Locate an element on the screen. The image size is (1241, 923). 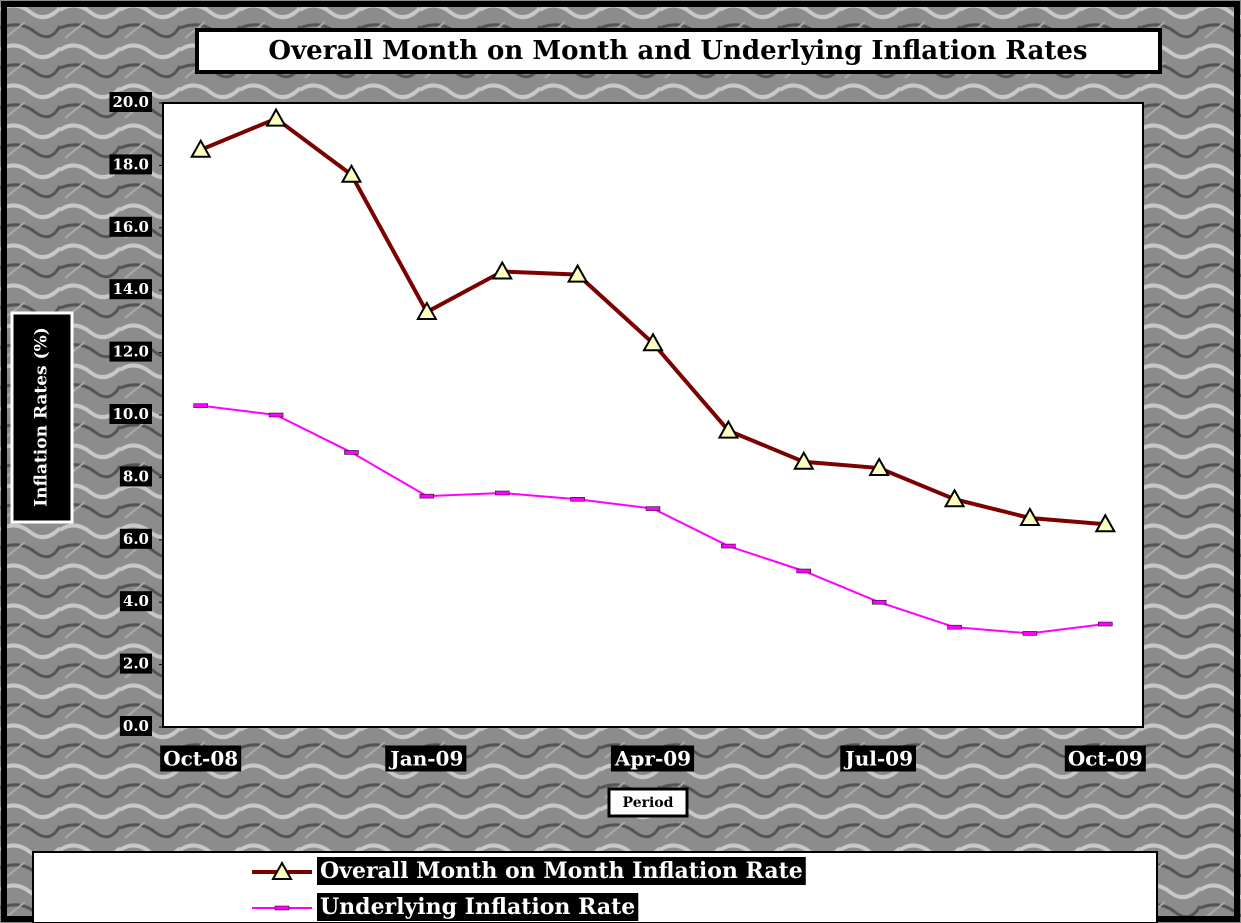
y-tick-label: 10.0 is located at coordinates (130, 414).